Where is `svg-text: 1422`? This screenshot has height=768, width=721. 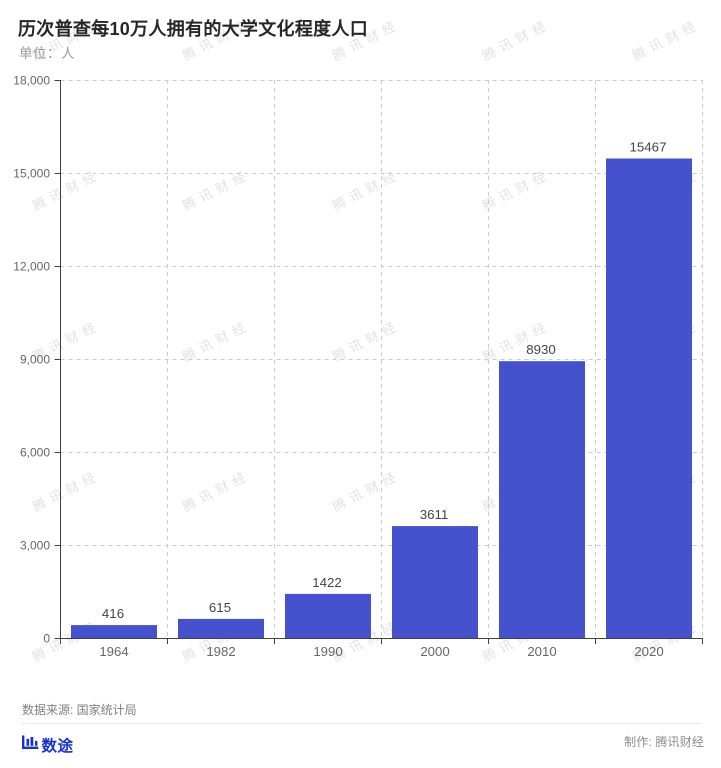 svg-text: 1422 is located at coordinates (327, 582).